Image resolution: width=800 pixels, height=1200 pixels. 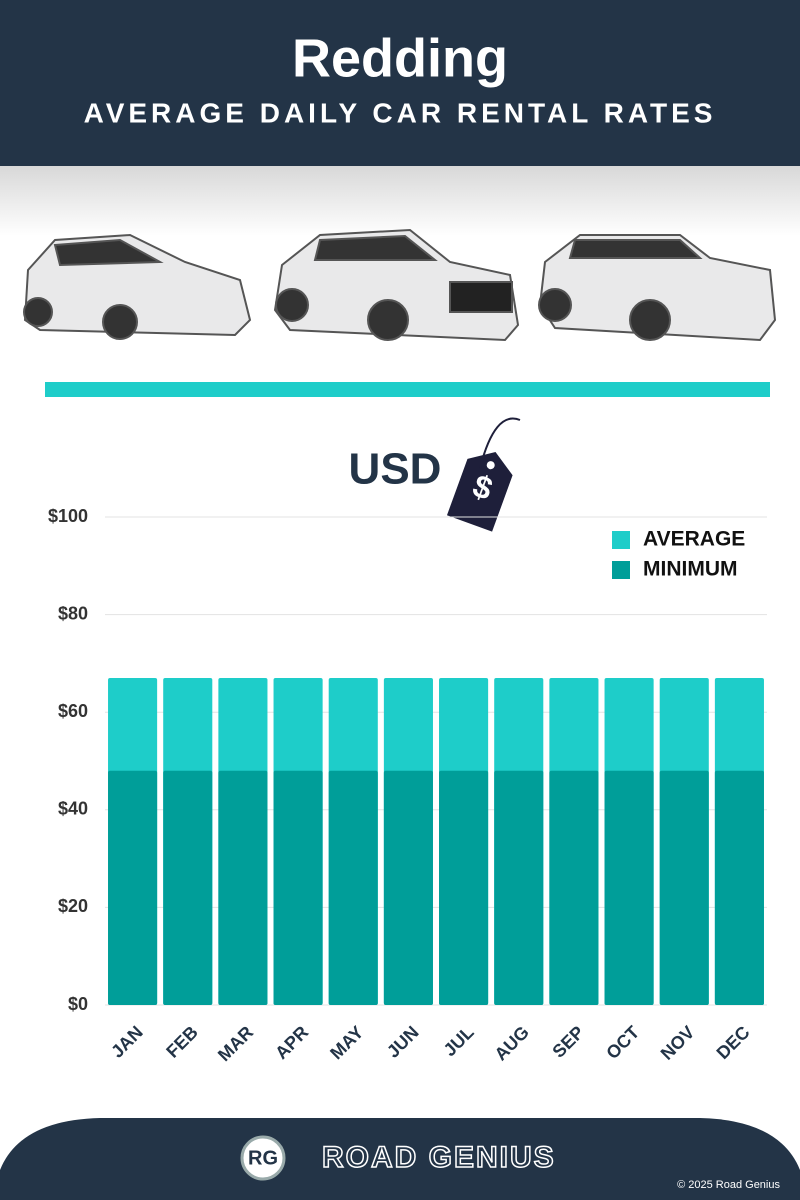 I want to click on brand: ROAD GENIUS, so click(x=439, y=1157).